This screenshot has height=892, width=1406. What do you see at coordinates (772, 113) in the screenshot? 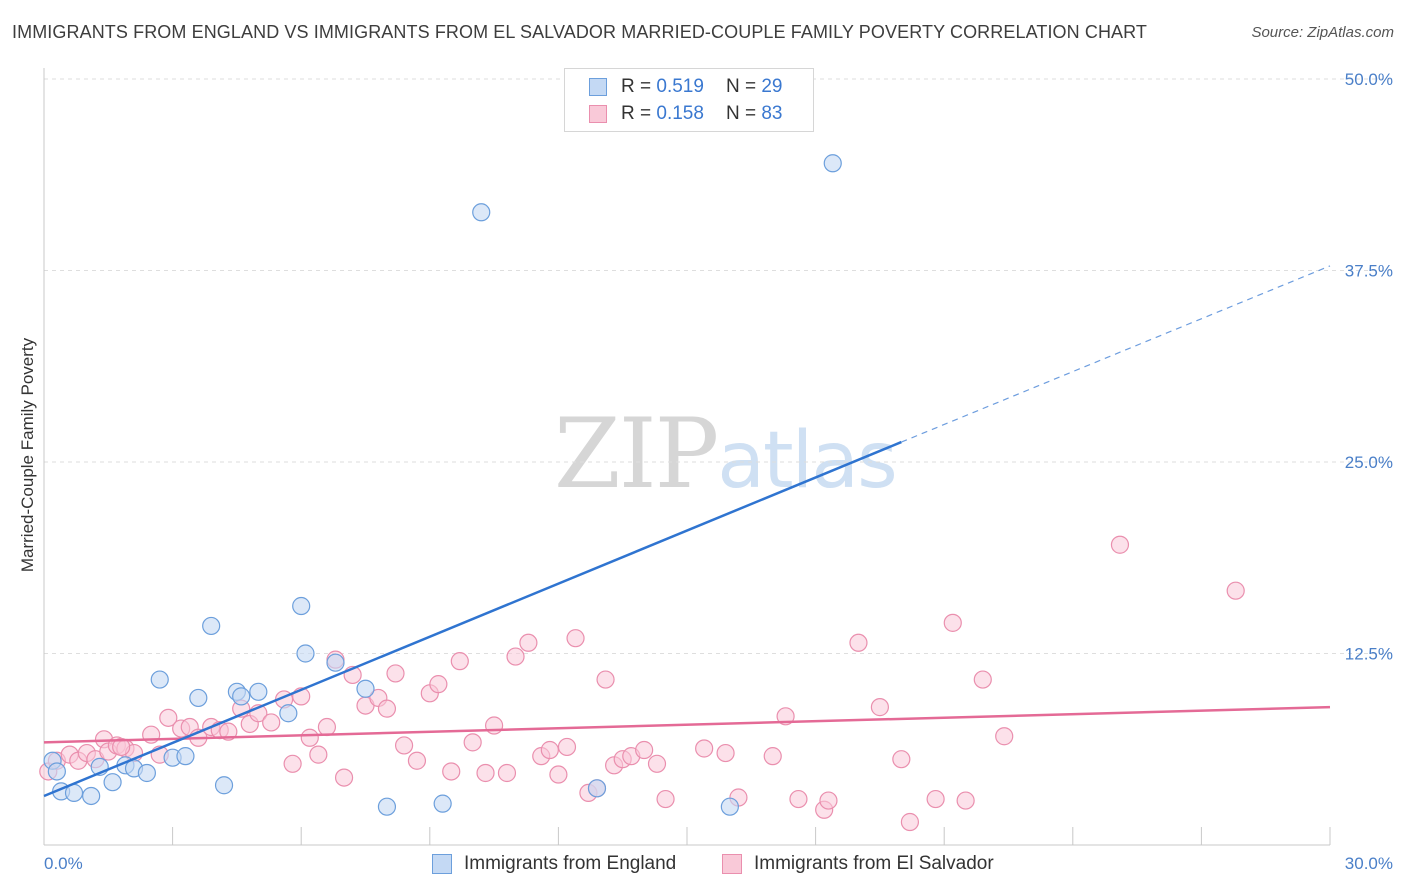
I see `elsalvador-n-value: 83` at bounding box center [772, 113].